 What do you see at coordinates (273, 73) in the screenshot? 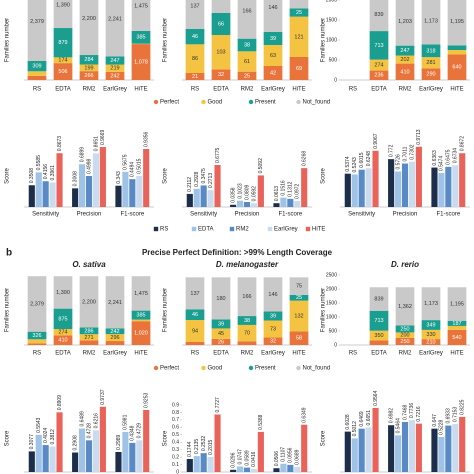
I see `value-label: 42` at bounding box center [273, 73].